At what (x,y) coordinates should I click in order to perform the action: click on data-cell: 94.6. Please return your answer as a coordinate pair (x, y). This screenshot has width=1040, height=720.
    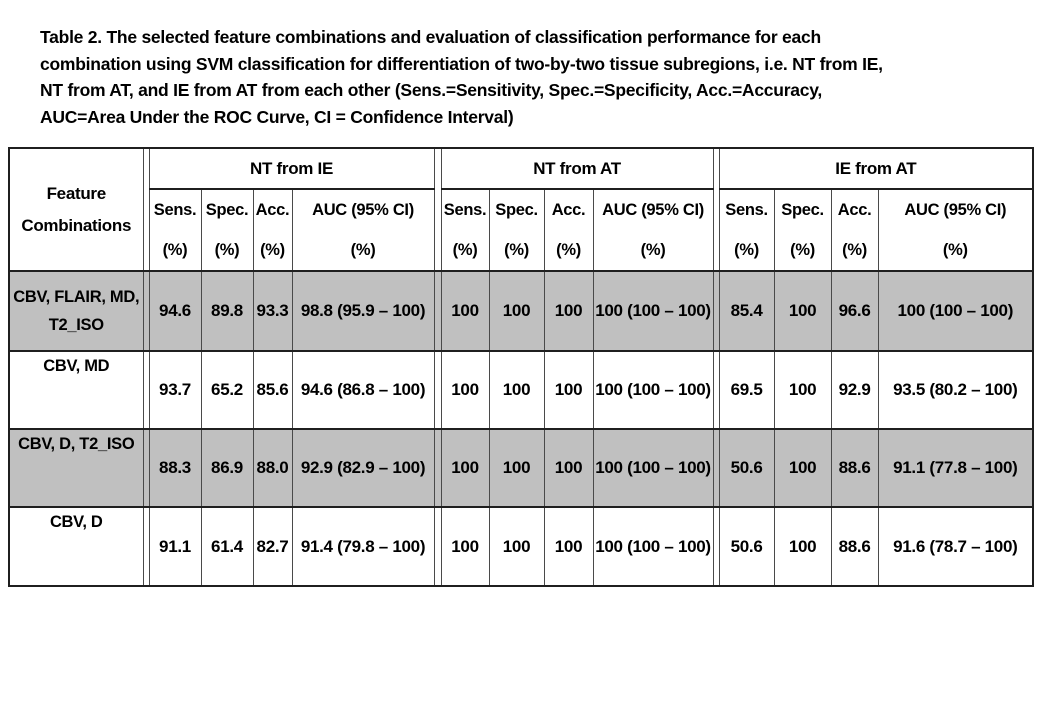
    Looking at the image, I should click on (175, 311).